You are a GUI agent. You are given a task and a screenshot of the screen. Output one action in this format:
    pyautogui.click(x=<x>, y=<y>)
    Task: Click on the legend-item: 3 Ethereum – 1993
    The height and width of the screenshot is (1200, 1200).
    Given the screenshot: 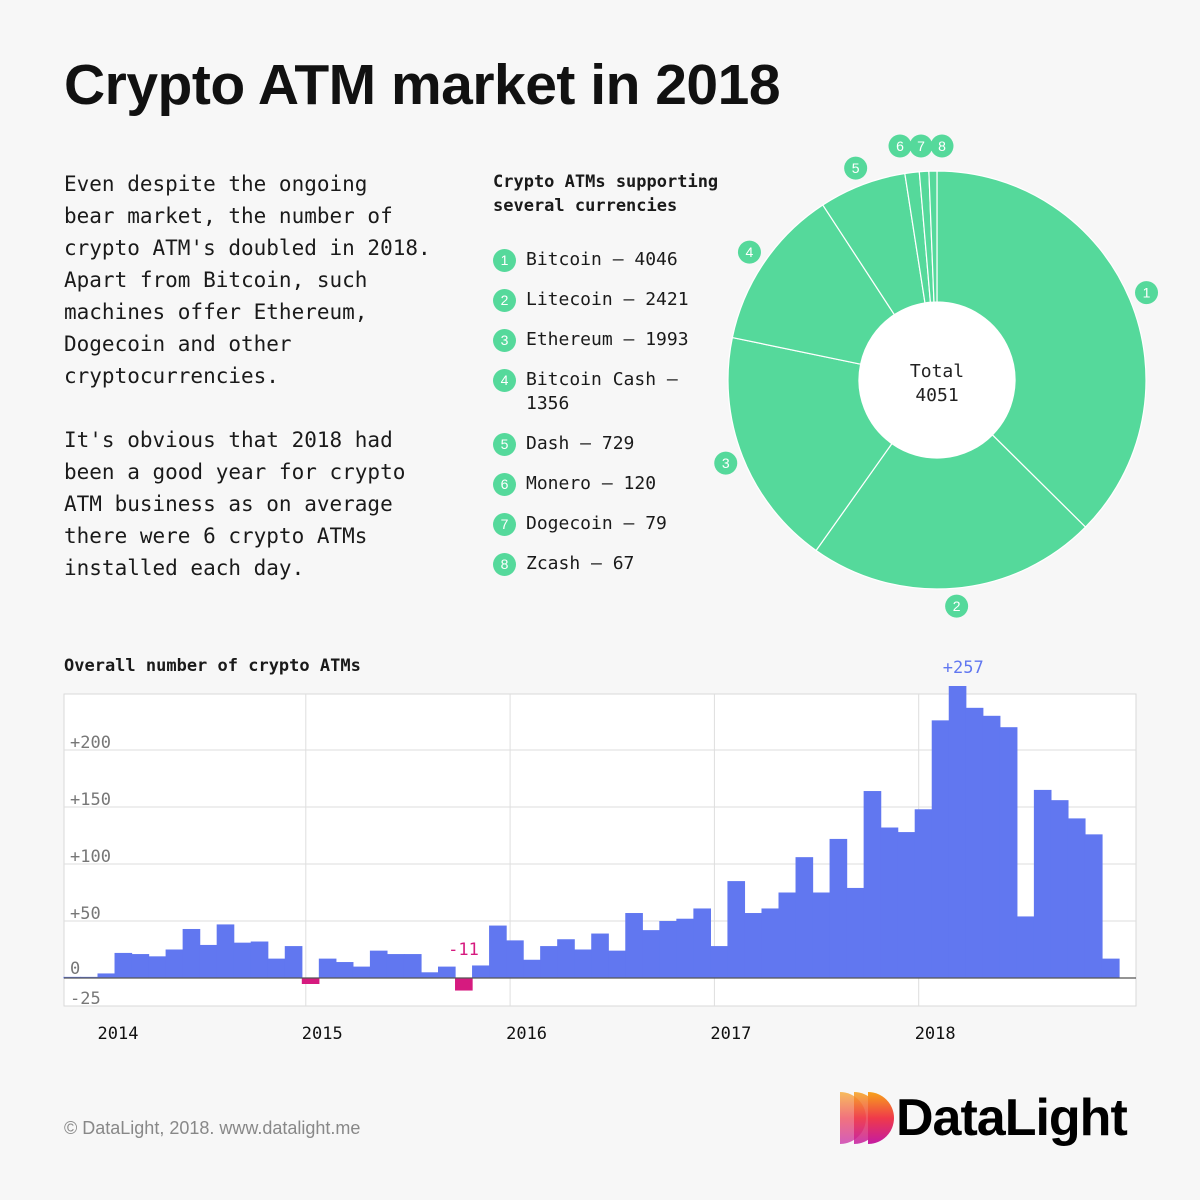 What is the action you would take?
    pyautogui.click(x=608, y=340)
    